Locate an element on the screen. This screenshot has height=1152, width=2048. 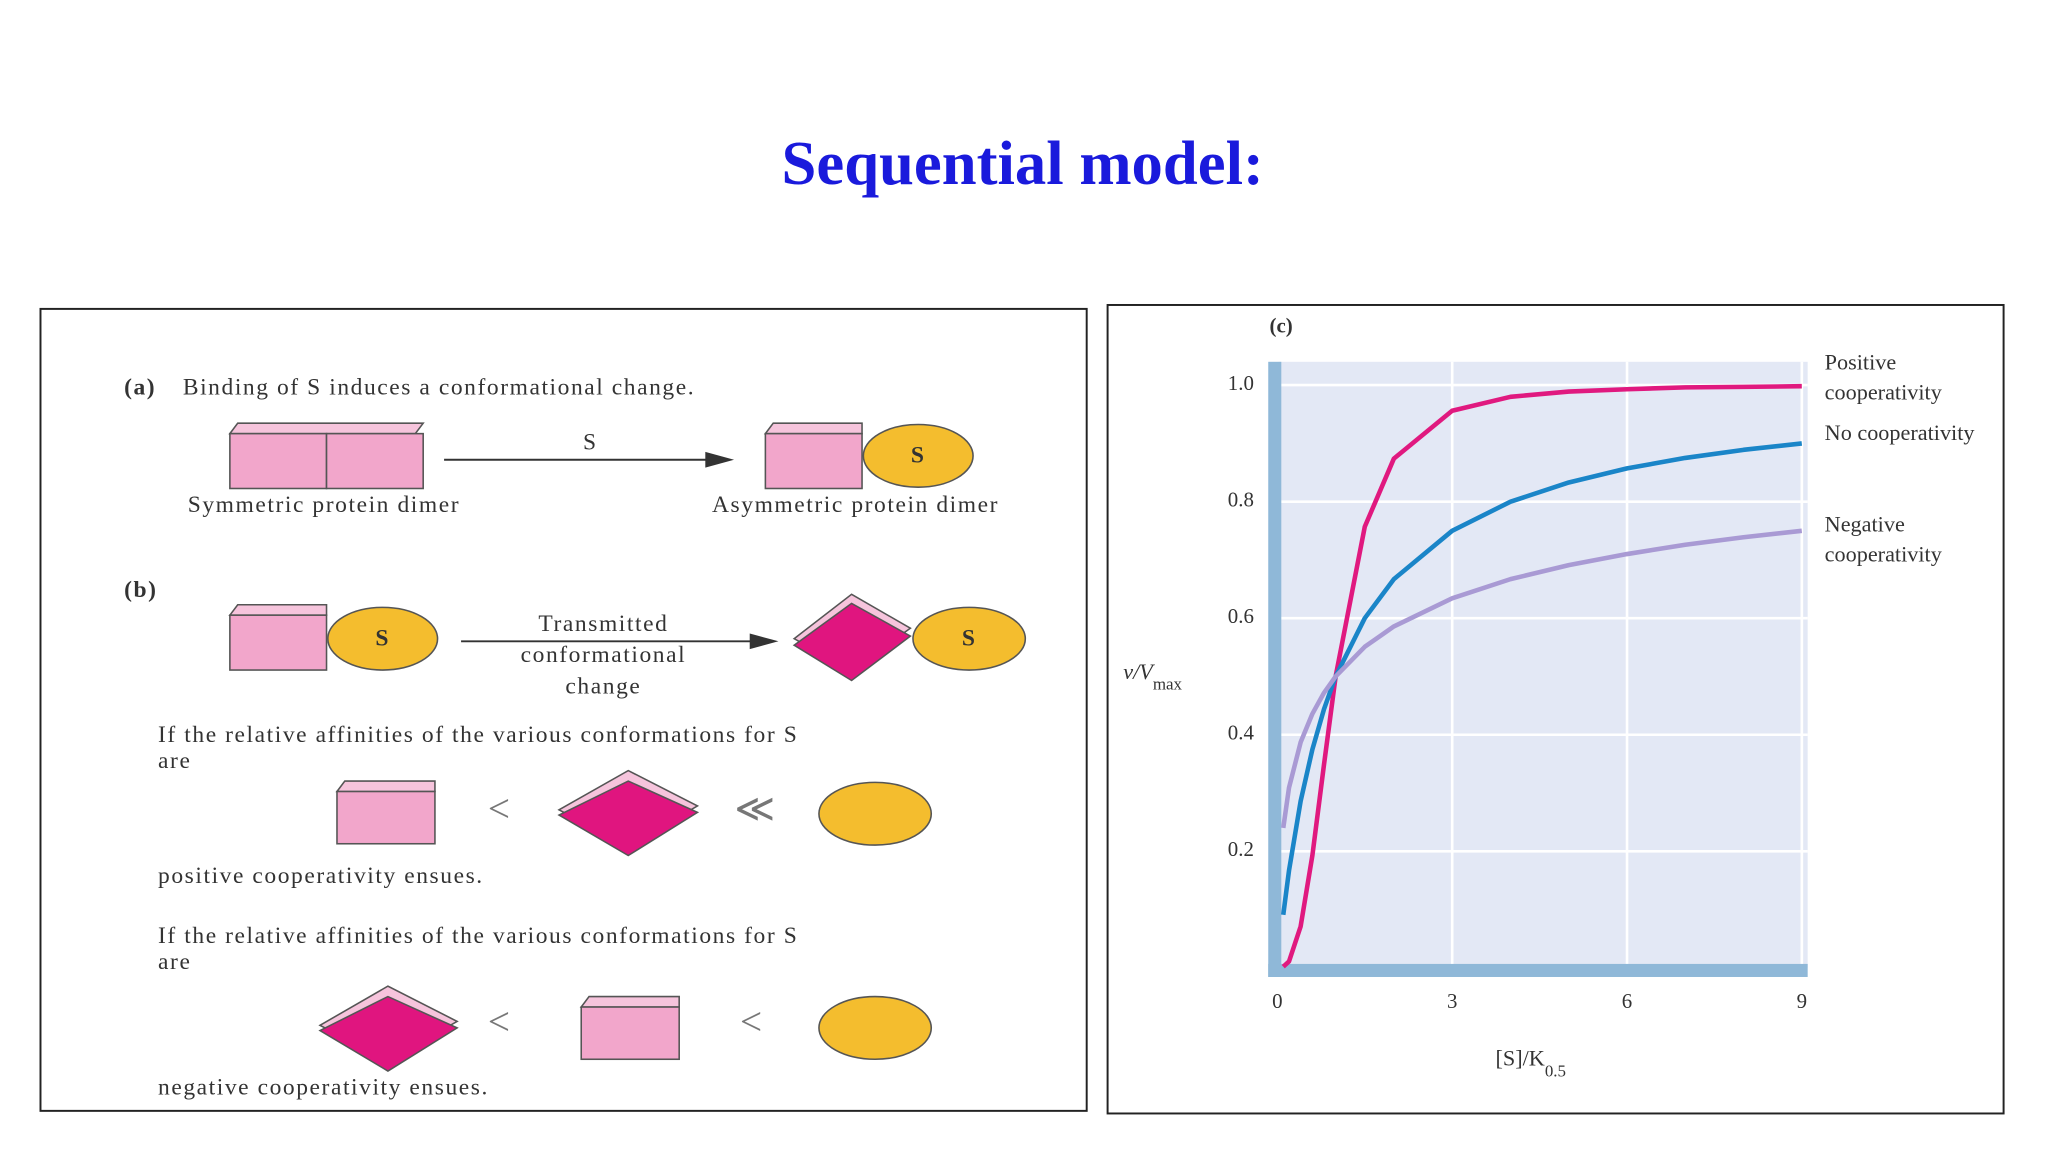
y-tick-label: 1.0 is located at coordinates (1241, 383).